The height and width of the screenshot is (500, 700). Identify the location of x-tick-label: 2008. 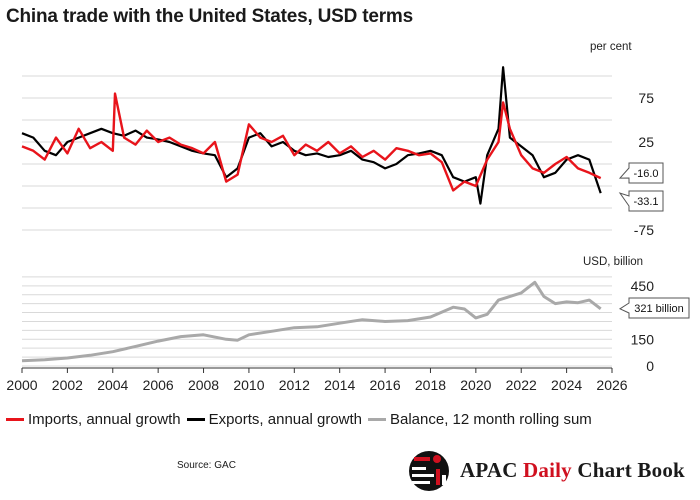
(203, 385).